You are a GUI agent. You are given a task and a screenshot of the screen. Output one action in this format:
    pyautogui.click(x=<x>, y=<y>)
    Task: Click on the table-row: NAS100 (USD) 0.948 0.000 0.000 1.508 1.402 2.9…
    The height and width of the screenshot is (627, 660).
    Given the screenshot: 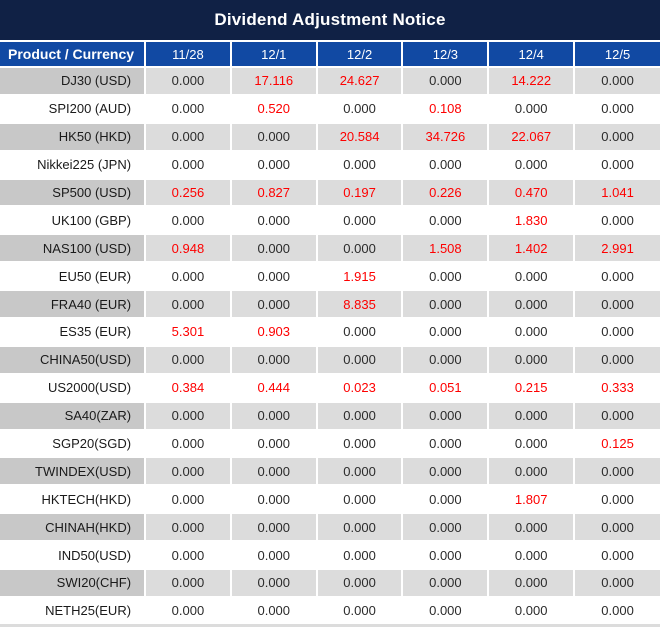 What is the action you would take?
    pyautogui.click(x=330, y=248)
    